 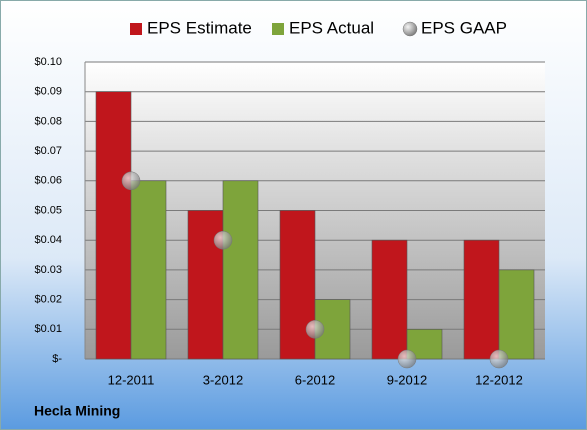 What do you see at coordinates (48, 151) in the screenshot?
I see `y-tick-label: $0.07` at bounding box center [48, 151].